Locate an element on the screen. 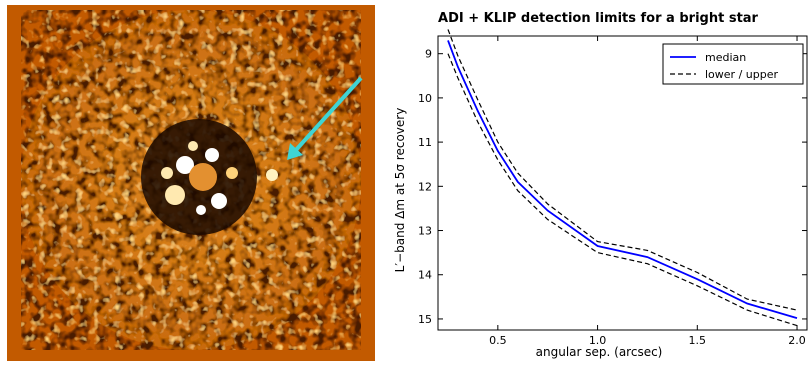  x-axis-label: angular sep. (arcsec) is located at coordinates (599, 352).